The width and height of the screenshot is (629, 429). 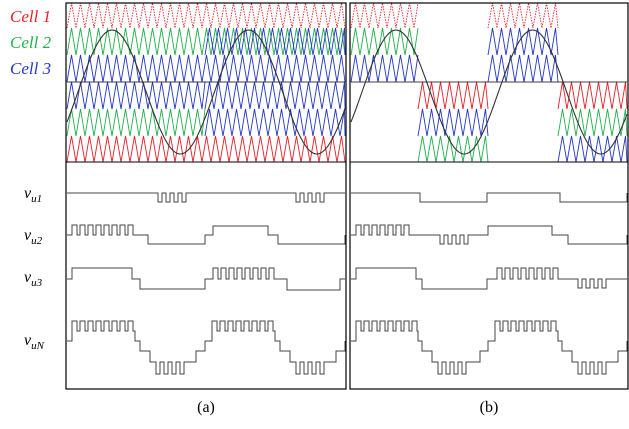 What do you see at coordinates (206, 407) in the screenshot?
I see `caption-a: (a)` at bounding box center [206, 407].